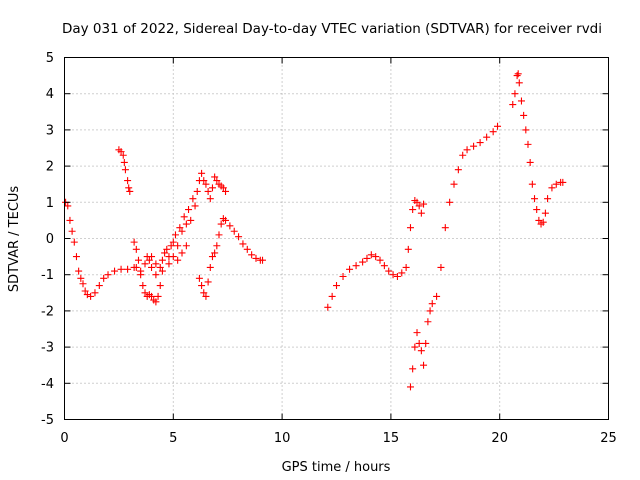 The width and height of the screenshot is (640, 480). What do you see at coordinates (338, 438) in the screenshot?
I see `x-tick-labels: 0 5 10 15 20 25` at bounding box center [338, 438].